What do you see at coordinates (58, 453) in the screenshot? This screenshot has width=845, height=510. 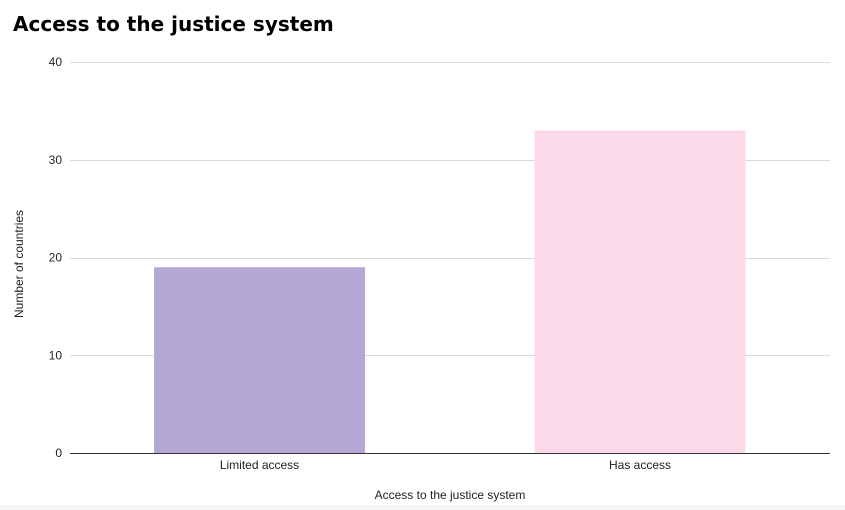 I see `y-tick-label: 0` at bounding box center [58, 453].